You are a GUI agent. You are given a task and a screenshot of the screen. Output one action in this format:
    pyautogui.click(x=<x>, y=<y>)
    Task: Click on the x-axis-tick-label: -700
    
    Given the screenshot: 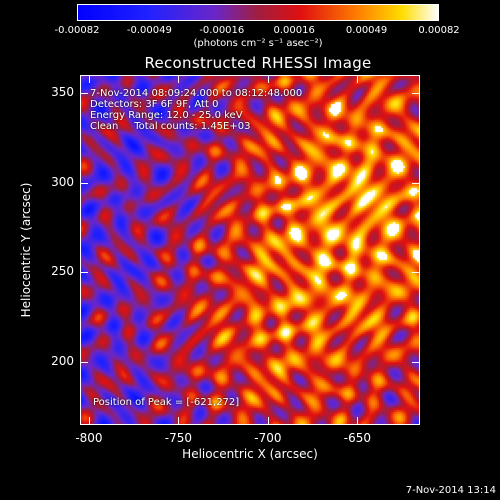 What is the action you would take?
    pyautogui.click(x=268, y=438)
    